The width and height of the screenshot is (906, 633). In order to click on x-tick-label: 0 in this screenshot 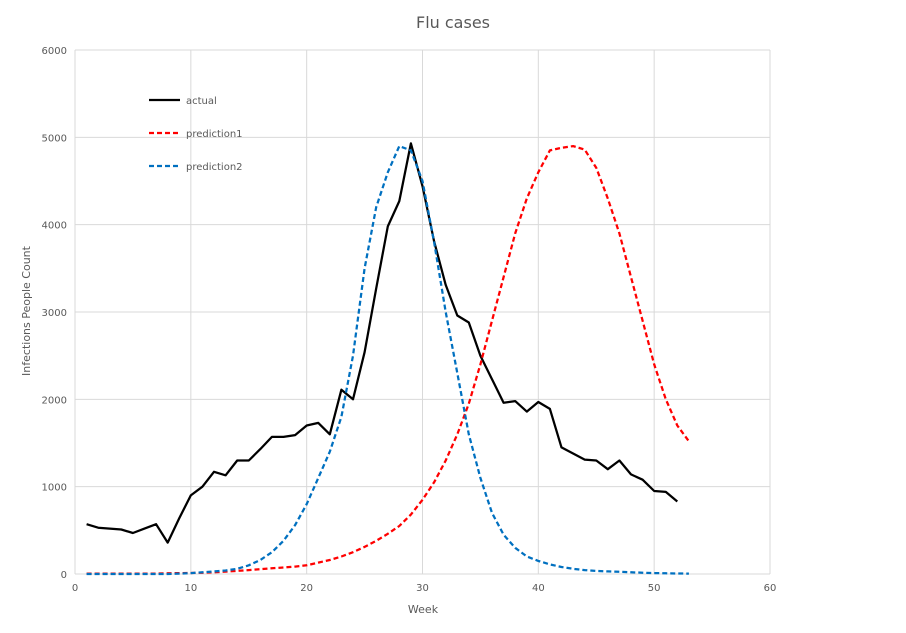, I will do `click(75, 588)`.